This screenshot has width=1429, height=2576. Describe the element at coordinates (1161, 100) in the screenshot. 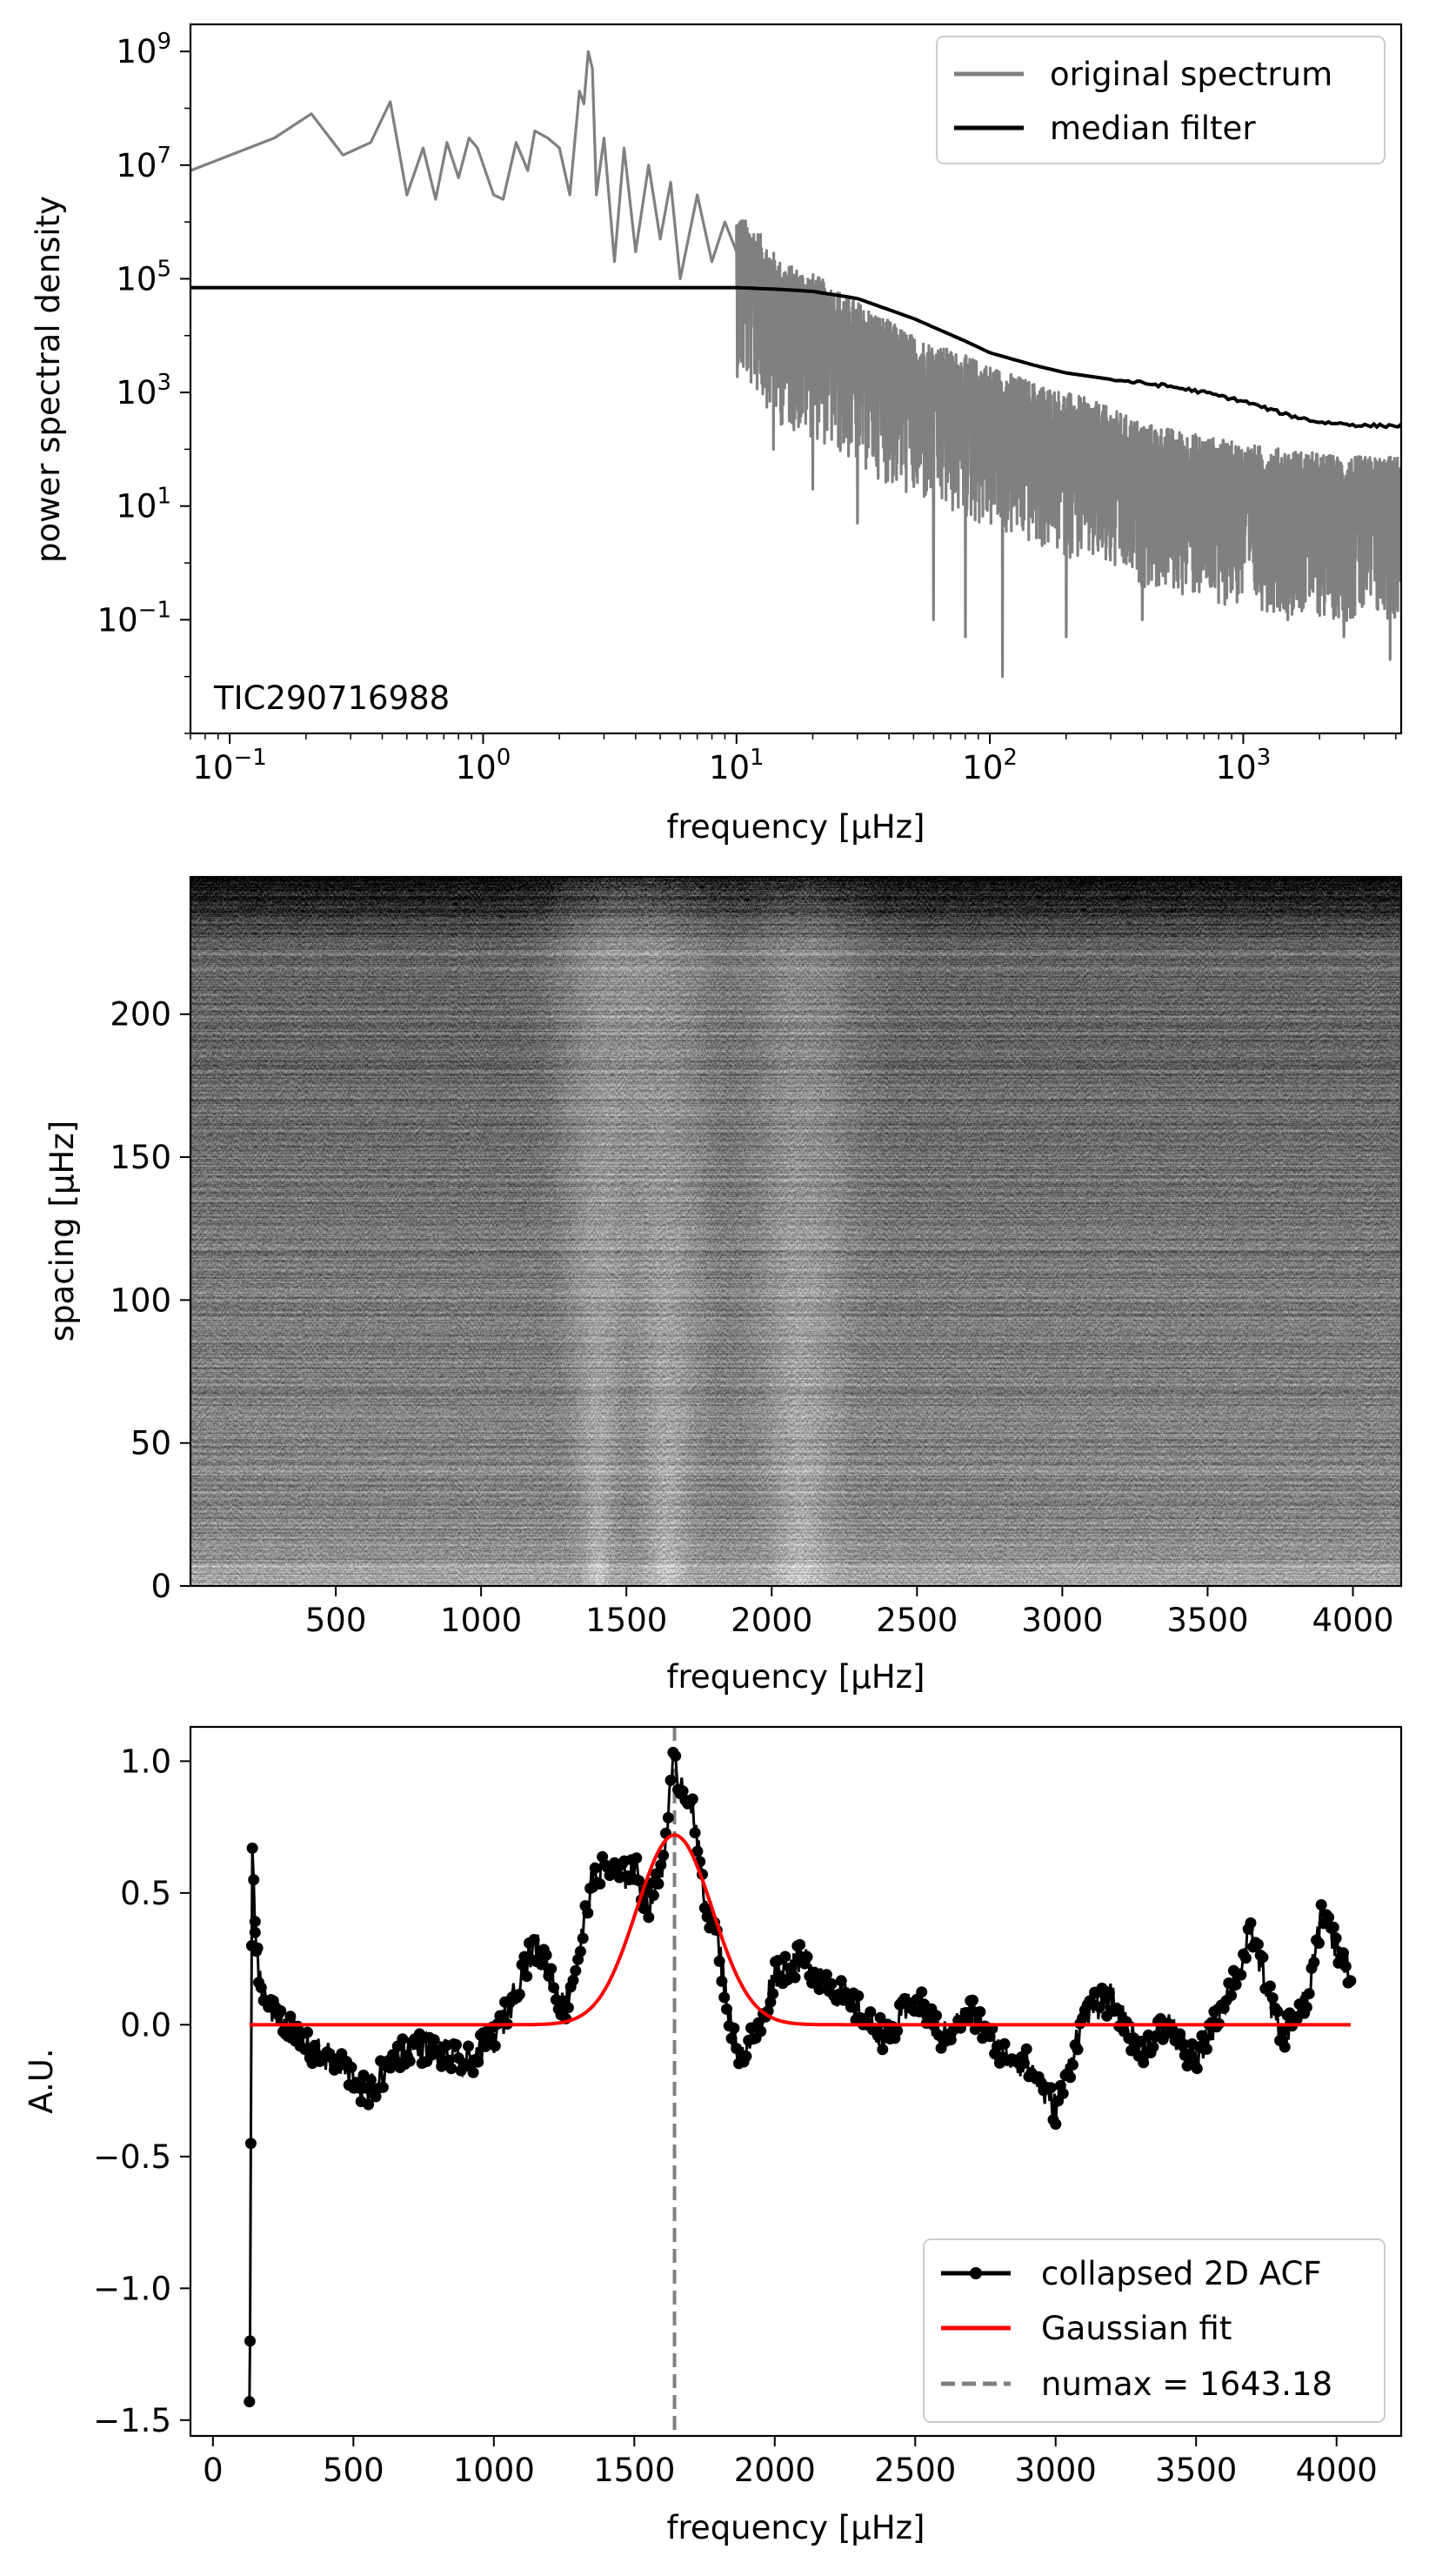

I see `legend-box` at that location.